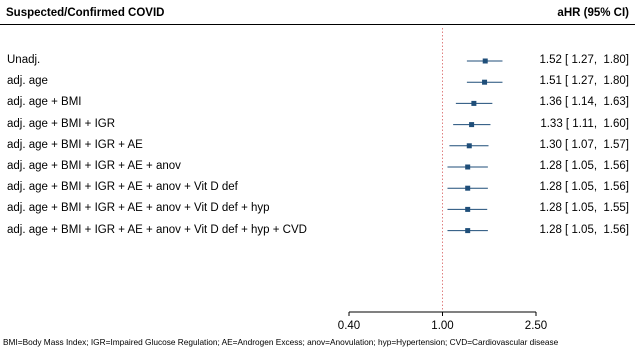  What do you see at coordinates (75, 144) in the screenshot?
I see `row-label: adj. age + BMI + IGR + AE` at bounding box center [75, 144].